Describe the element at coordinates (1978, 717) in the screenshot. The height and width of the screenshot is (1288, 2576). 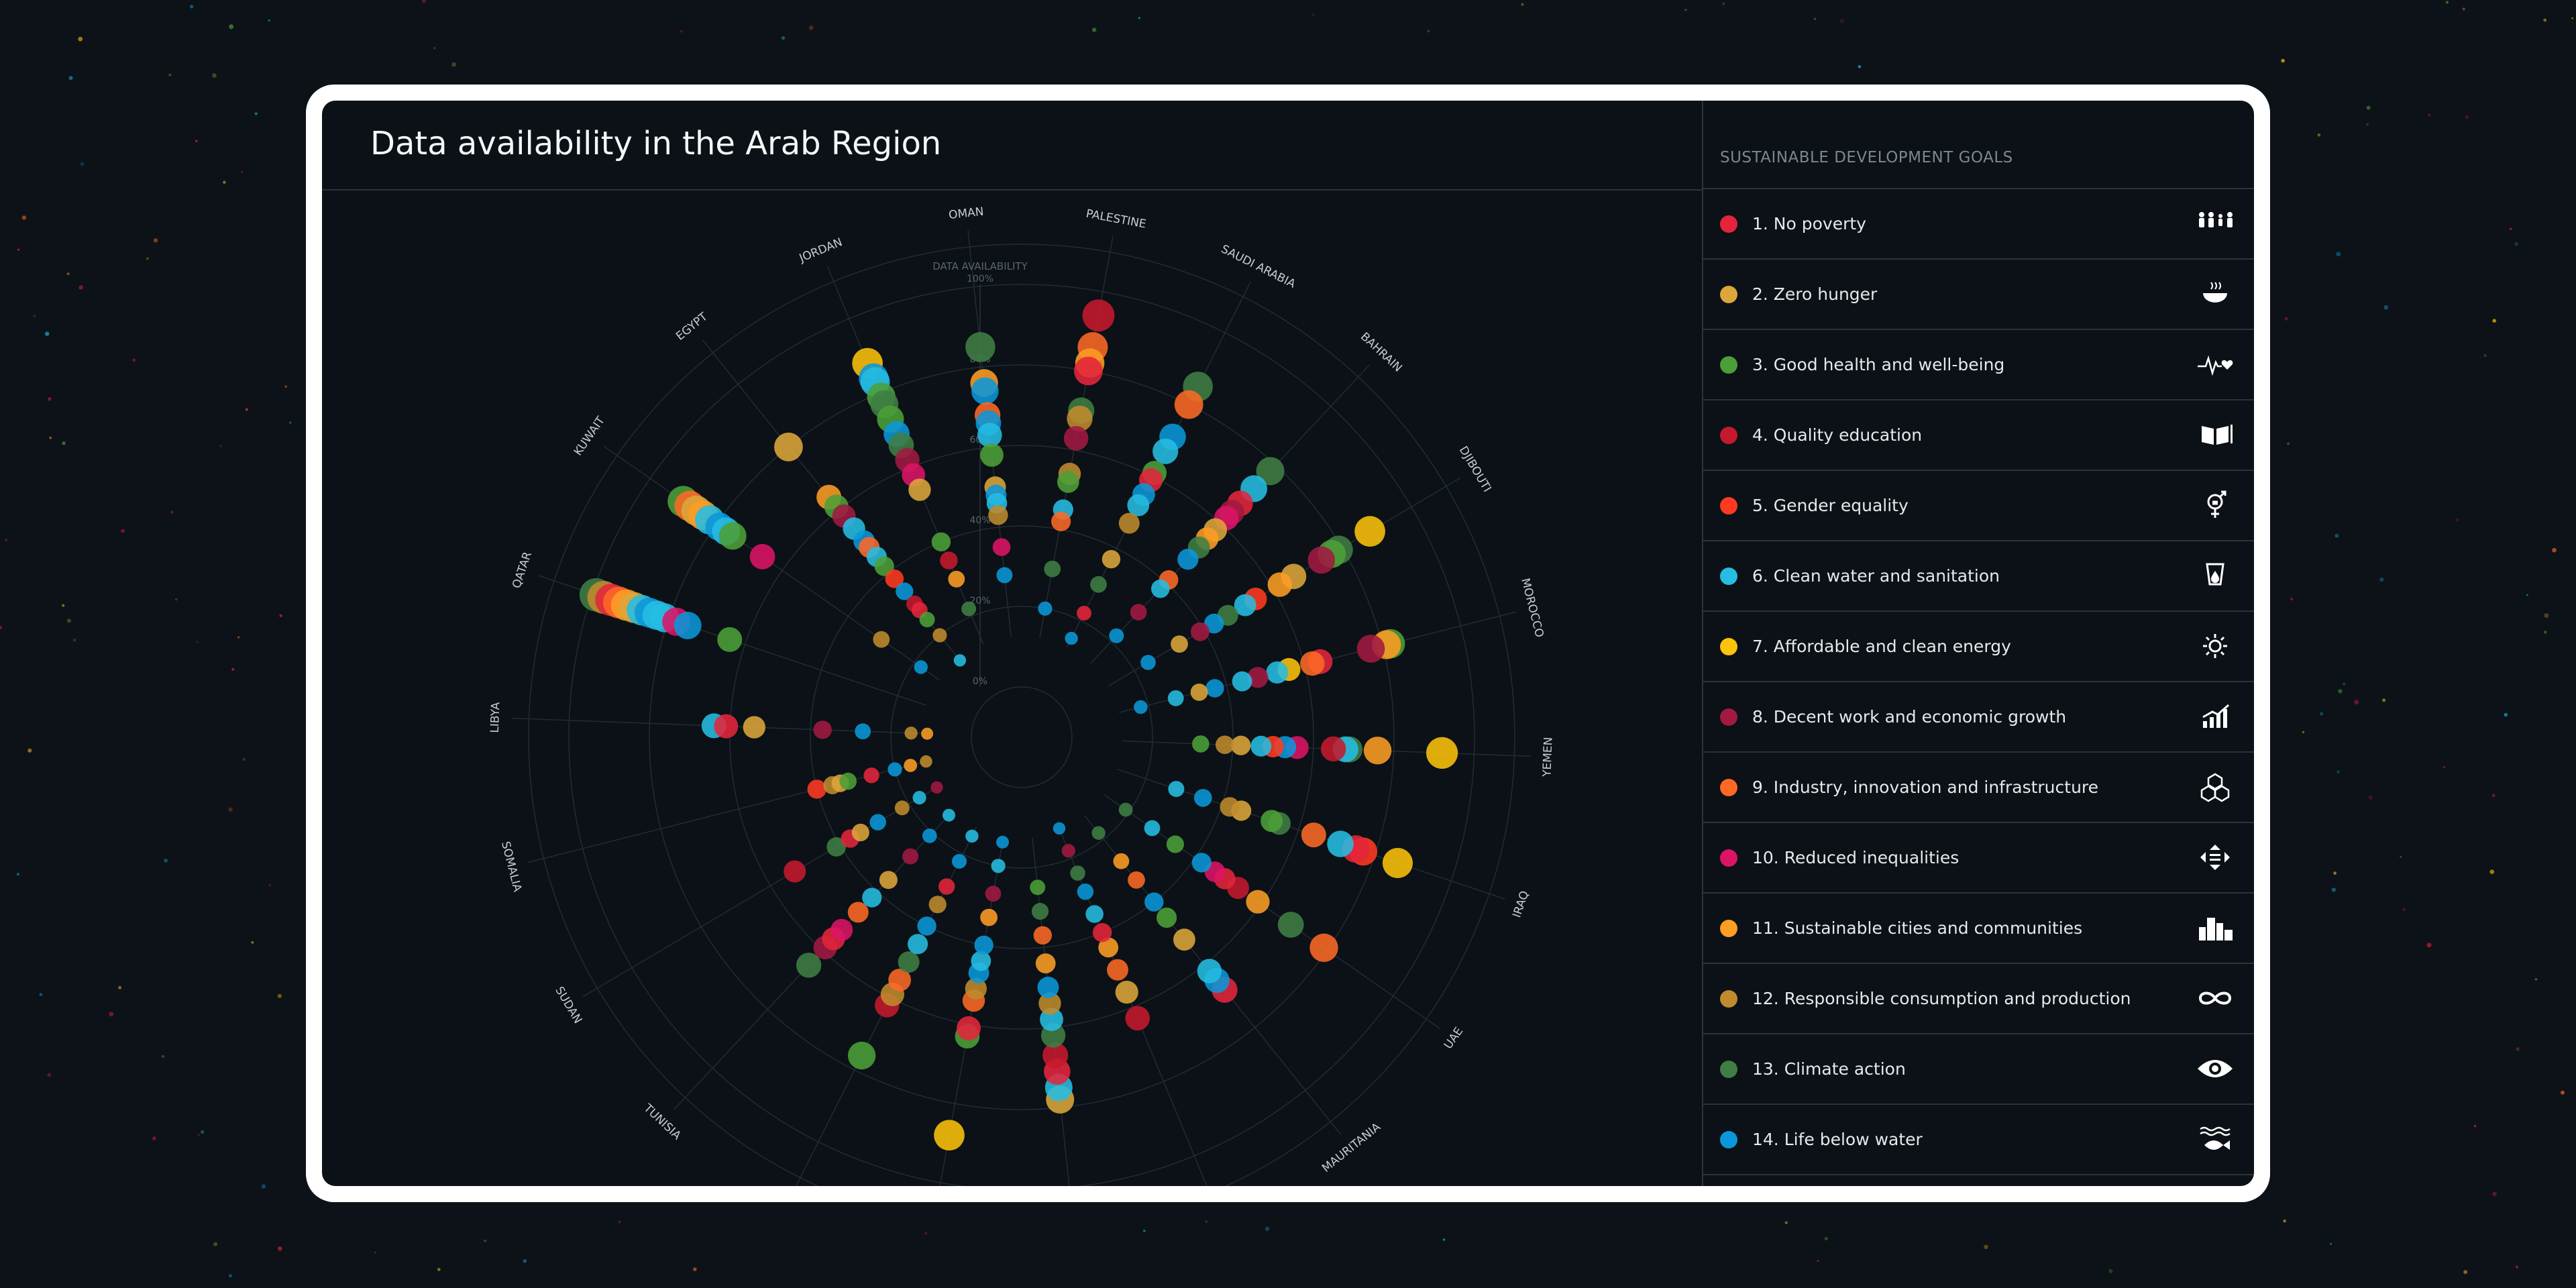
I see `goal-item-8: 8. Decent work and economic growth` at that location.